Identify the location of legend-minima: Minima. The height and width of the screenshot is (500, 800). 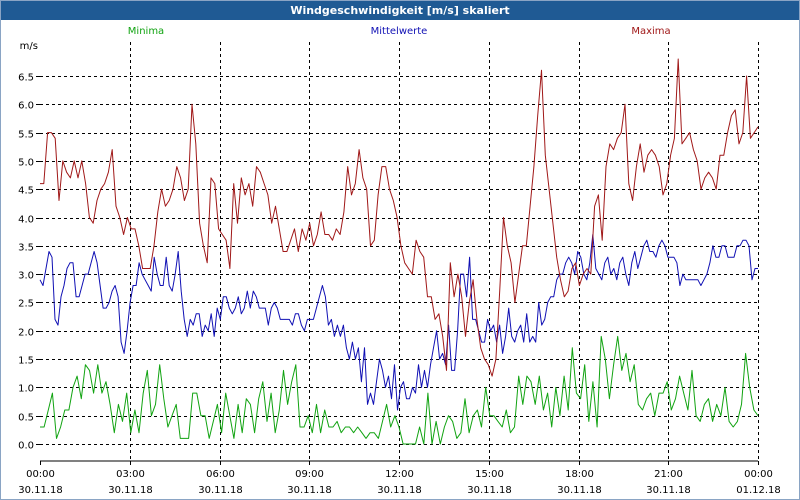
(146, 31).